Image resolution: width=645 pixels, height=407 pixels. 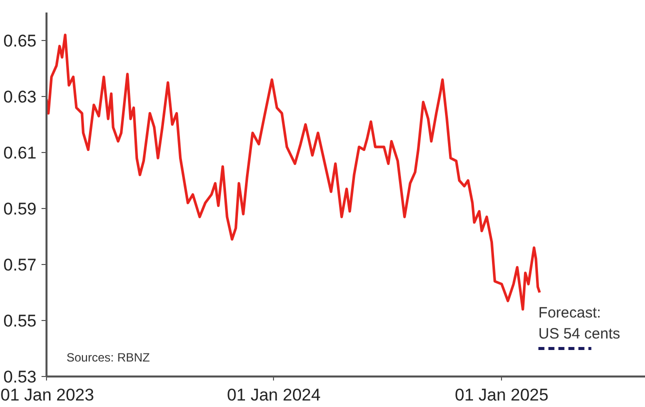 What do you see at coordinates (20, 265) in the screenshot?
I see `y-tick-label: 0.57` at bounding box center [20, 265].